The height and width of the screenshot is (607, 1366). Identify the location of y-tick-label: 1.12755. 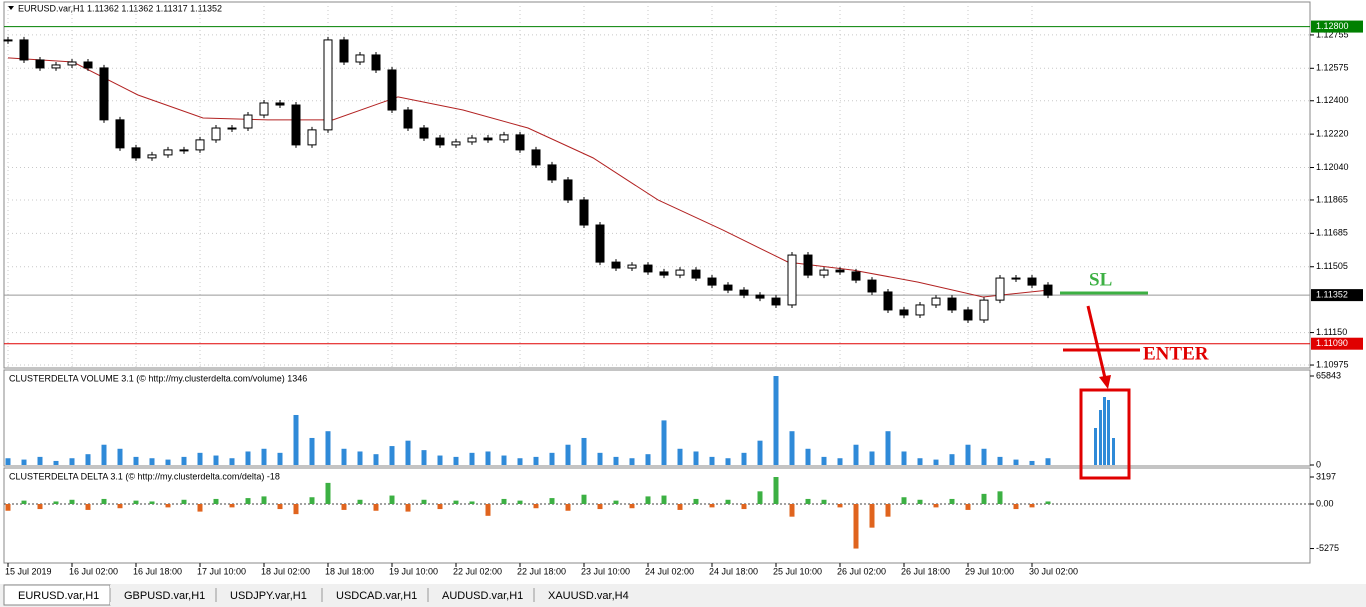
(1332, 34).